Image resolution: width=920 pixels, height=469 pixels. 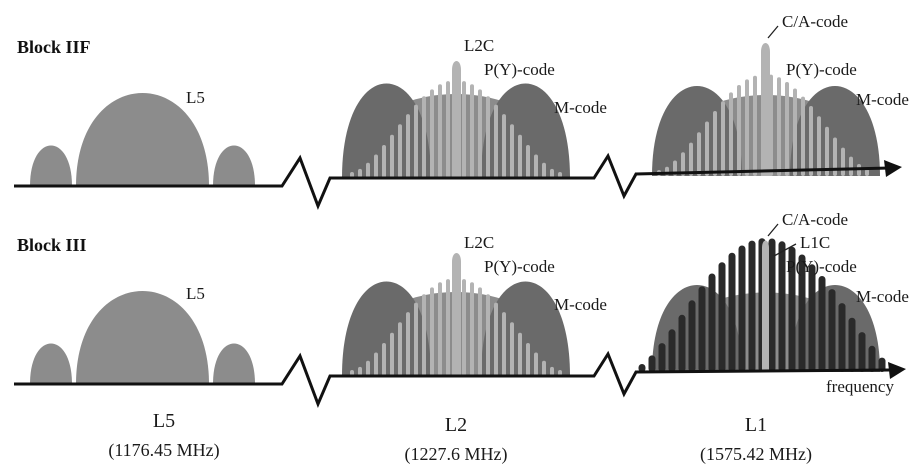 I want to click on l2-spectrum-2: L2C P(Y)-code M-code, so click(x=474, y=304).